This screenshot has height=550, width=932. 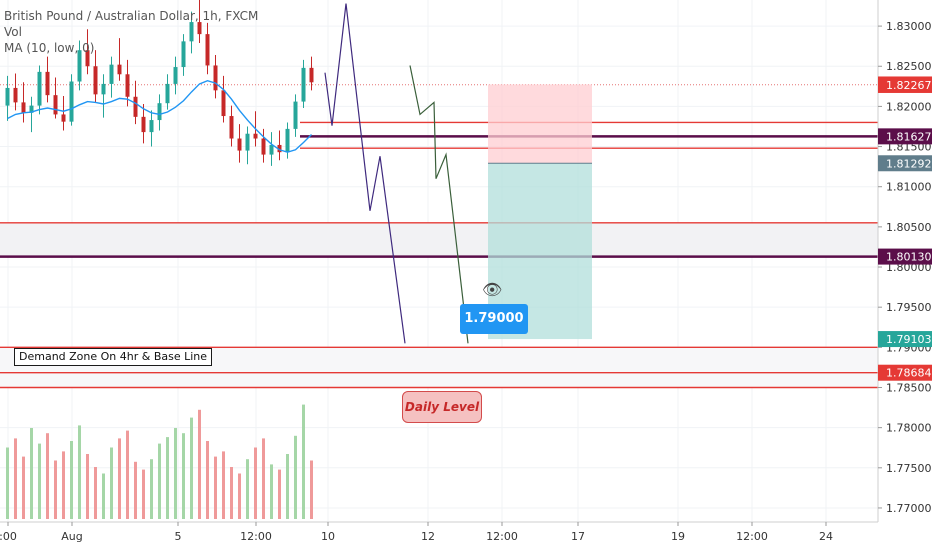 I want to click on projection-arrow-purple, so click(x=365, y=173).